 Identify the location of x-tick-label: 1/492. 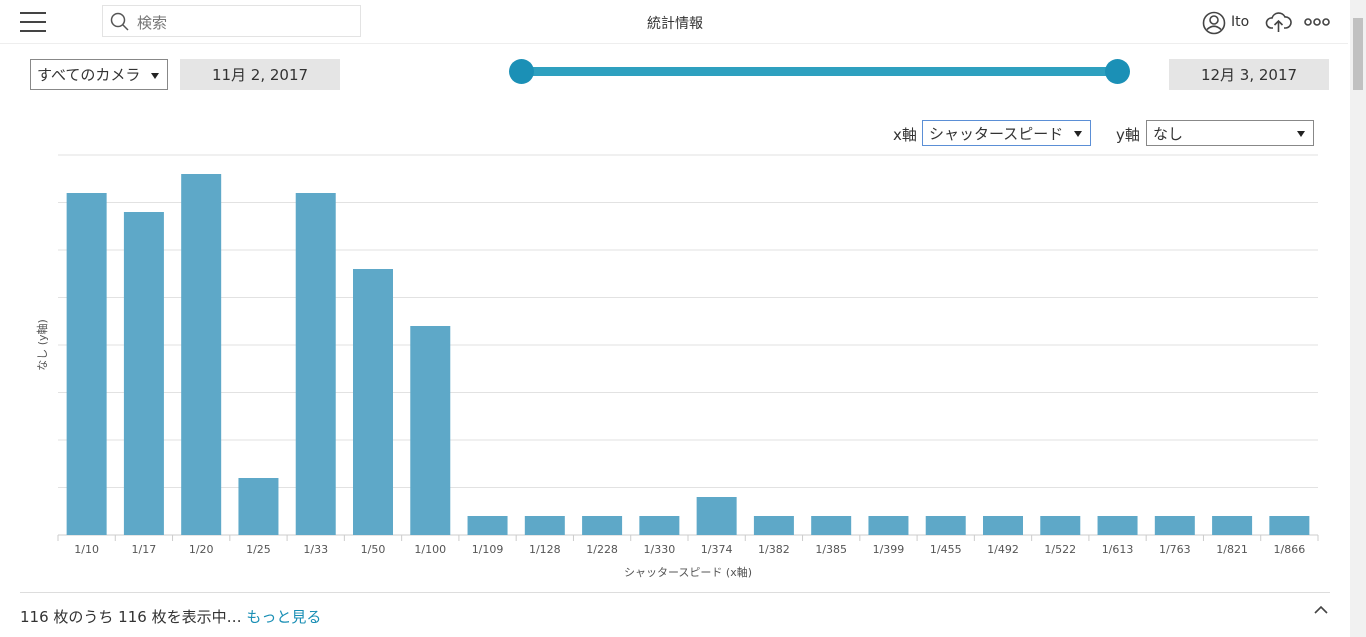
(1003, 549).